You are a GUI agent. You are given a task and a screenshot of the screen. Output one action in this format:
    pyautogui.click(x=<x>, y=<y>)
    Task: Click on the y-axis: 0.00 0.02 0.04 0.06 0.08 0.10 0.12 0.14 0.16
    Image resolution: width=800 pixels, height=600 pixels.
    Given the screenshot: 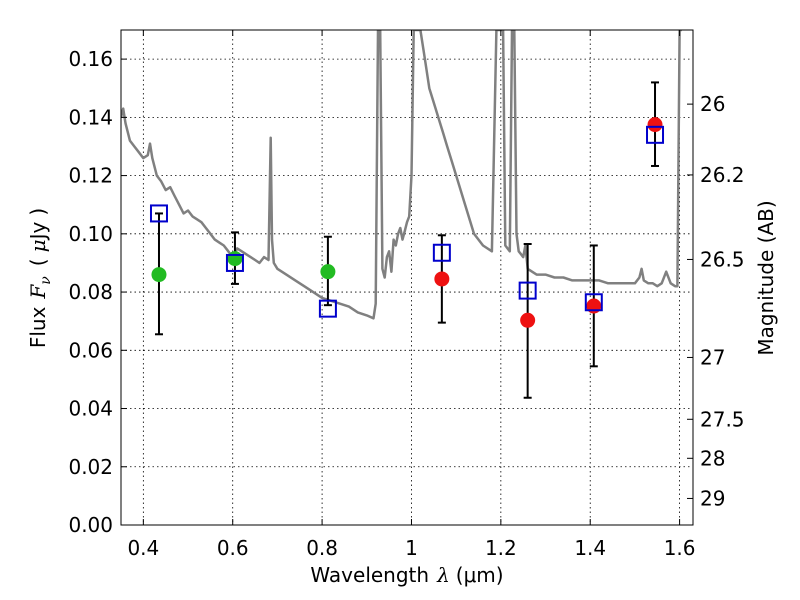 What is the action you would take?
    pyautogui.click(x=97, y=292)
    